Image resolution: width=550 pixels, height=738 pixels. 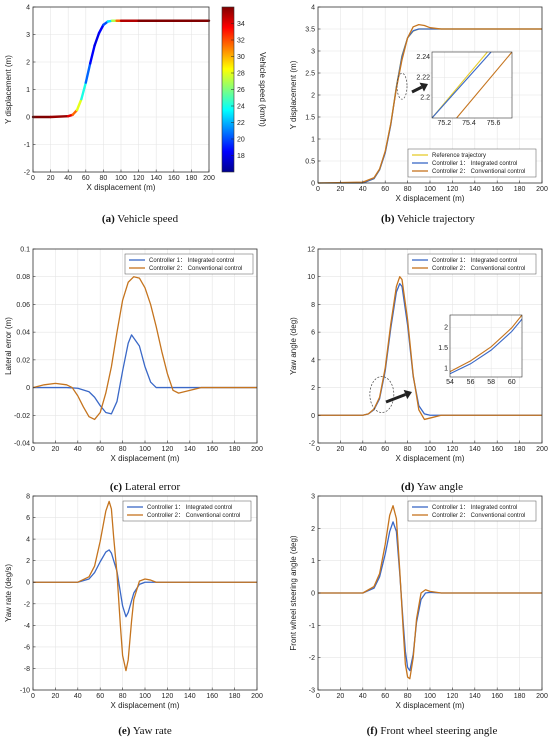 I want to click on colorbar-tick-label: 20, so click(x=241, y=140).